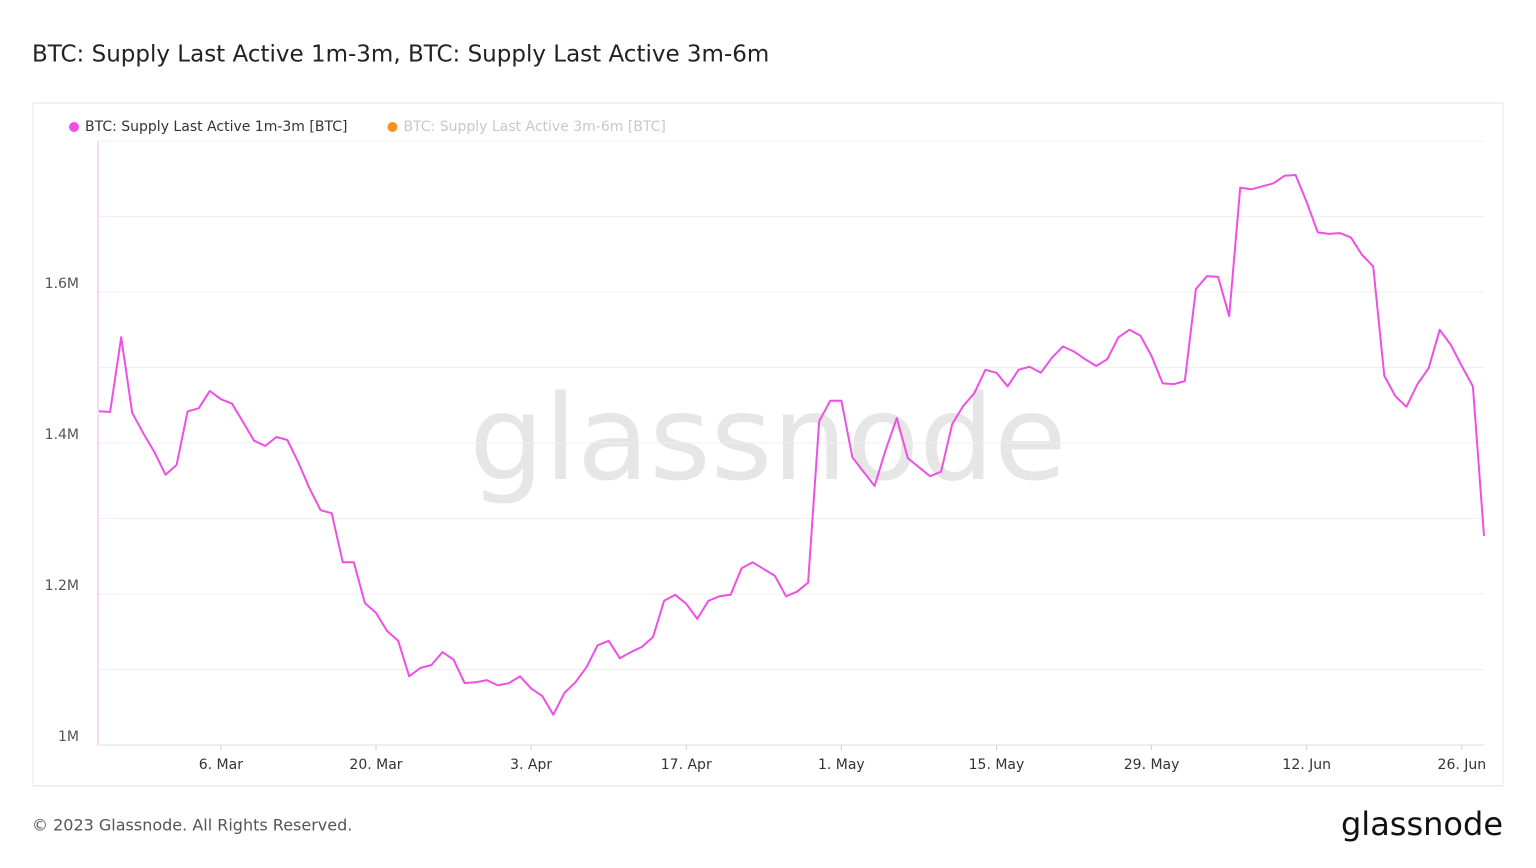 This screenshot has width=1536, height=868. I want to click on legend-label: BTC: Supply Last Active 3m-6m [BTC], so click(534, 127).